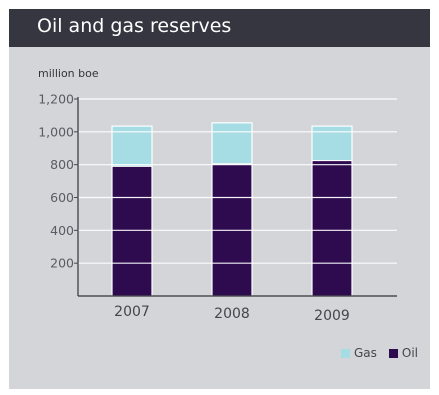 Image resolution: width=439 pixels, height=395 pixels. I want to click on y-tick-label: 800, so click(62, 164).